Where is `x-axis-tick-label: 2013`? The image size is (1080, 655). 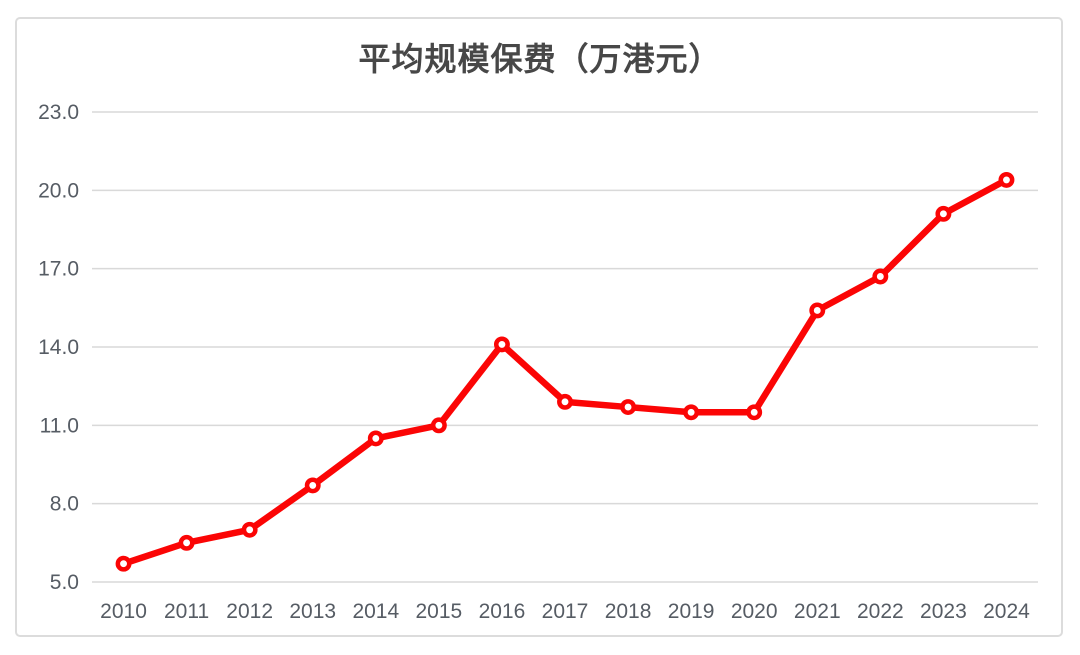
x-axis-tick-label: 2013 is located at coordinates (312, 611).